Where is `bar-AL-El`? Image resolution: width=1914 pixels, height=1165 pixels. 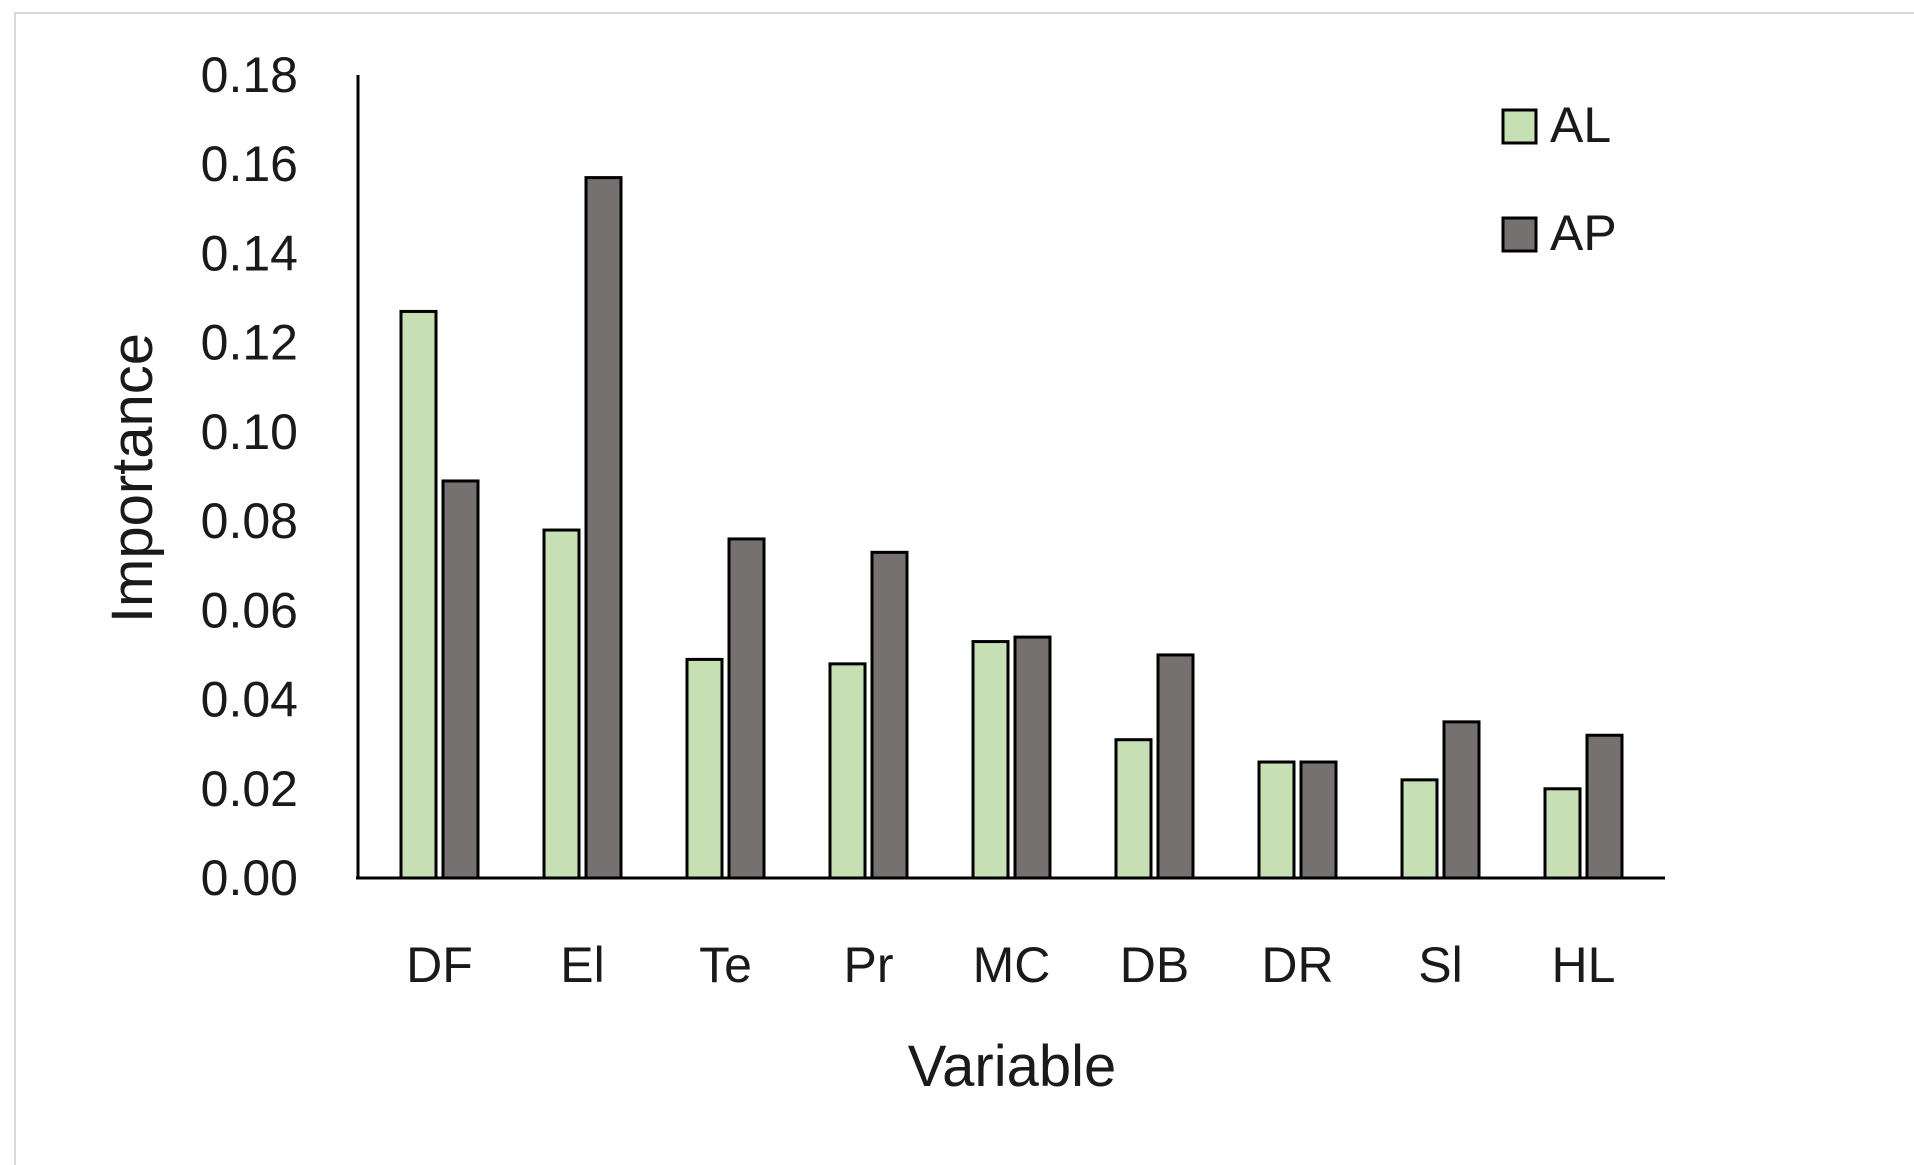
bar-AL-El is located at coordinates (561, 704).